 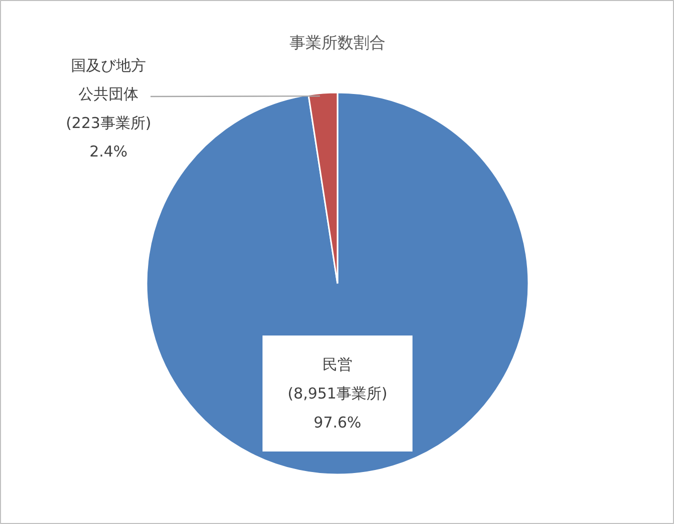 I want to click on data-label: (223事業所) 2.4%, so click(x=109, y=137).